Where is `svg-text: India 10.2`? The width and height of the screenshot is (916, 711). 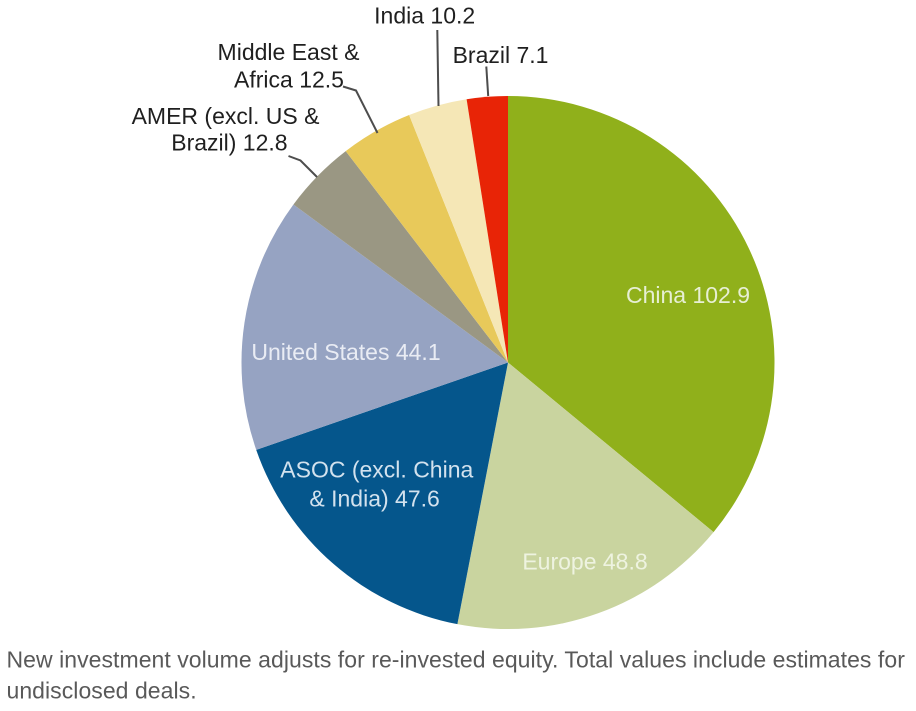
svg-text: India 10.2 is located at coordinates (424, 15).